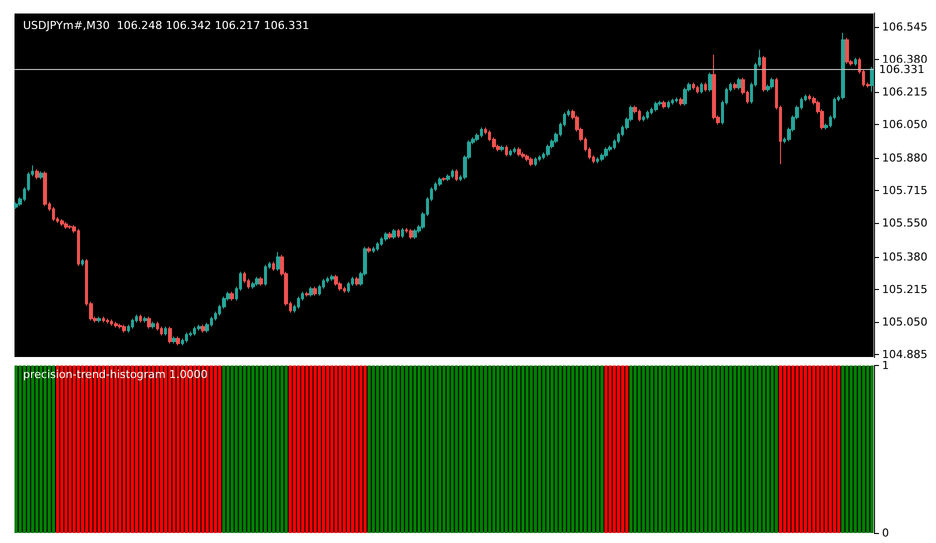  What do you see at coordinates (905, 27) in the screenshot?
I see `y-tick-label: 106.545` at bounding box center [905, 27].